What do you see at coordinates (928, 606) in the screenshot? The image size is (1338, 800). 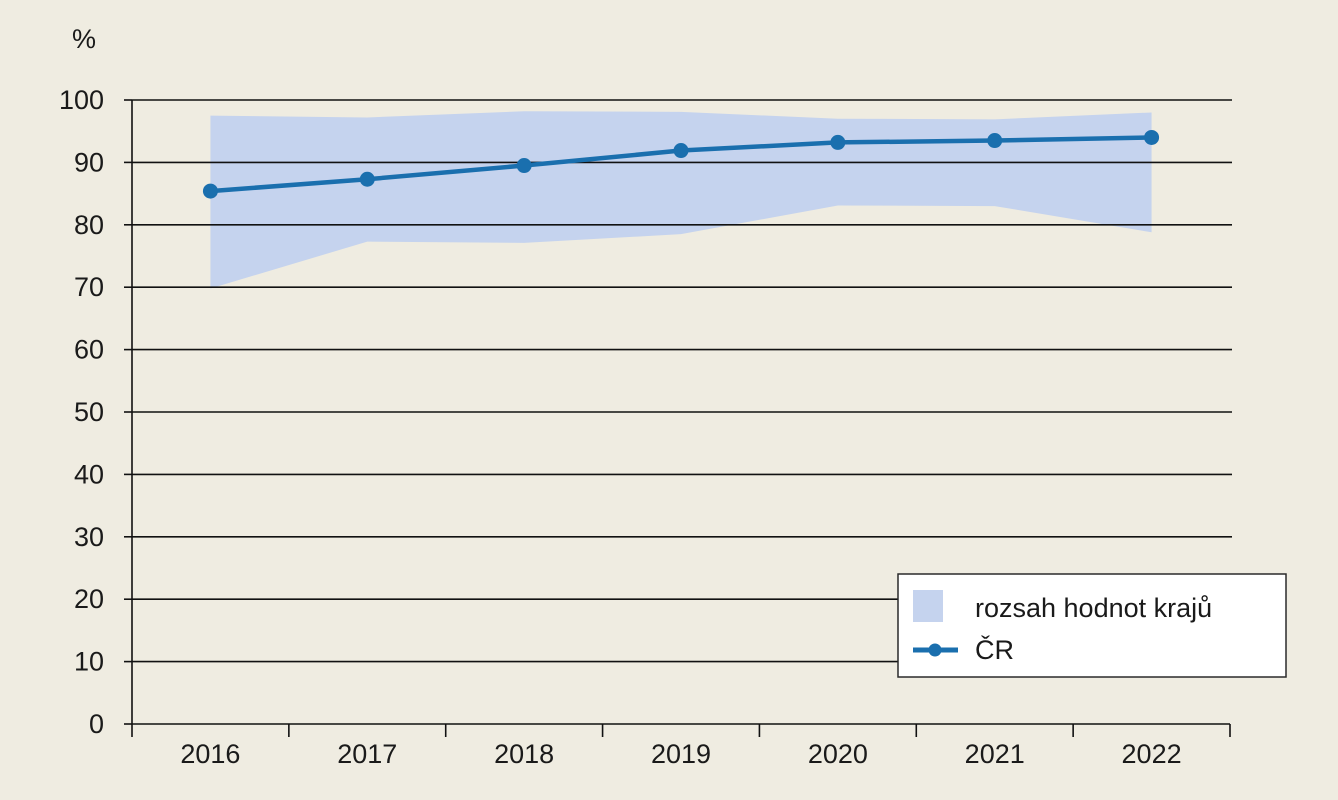 I see `legend-band-swatch` at bounding box center [928, 606].